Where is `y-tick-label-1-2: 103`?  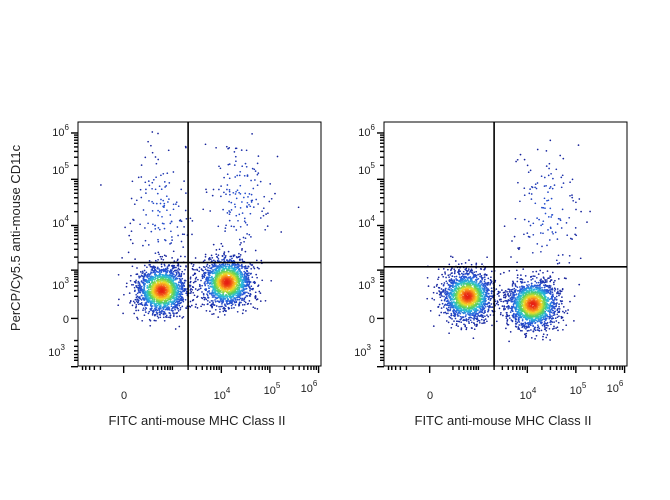
y-tick-label-1-2: 103 is located at coordinates (60, 284).